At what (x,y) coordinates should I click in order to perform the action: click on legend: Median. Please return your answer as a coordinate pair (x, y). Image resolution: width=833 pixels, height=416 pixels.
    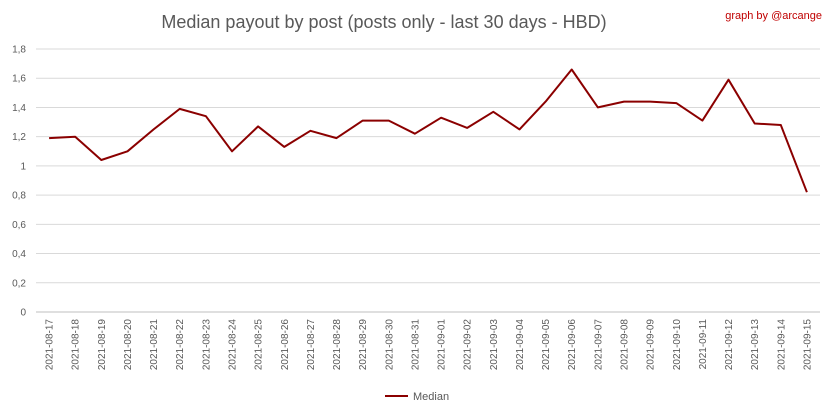
    Looking at the image, I should click on (417, 397).